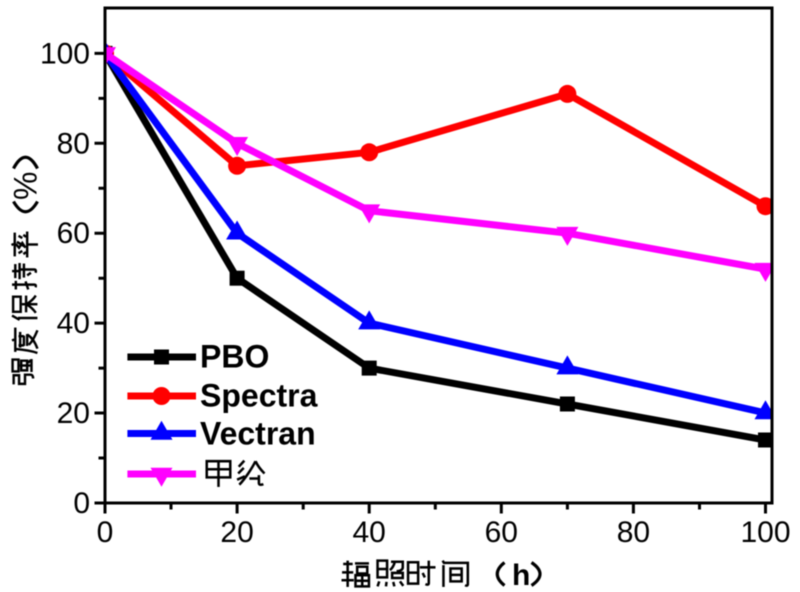 The width and height of the screenshot is (800, 592). Describe the element at coordinates (258, 434) in the screenshot. I see `svg-text: Vectran` at that location.